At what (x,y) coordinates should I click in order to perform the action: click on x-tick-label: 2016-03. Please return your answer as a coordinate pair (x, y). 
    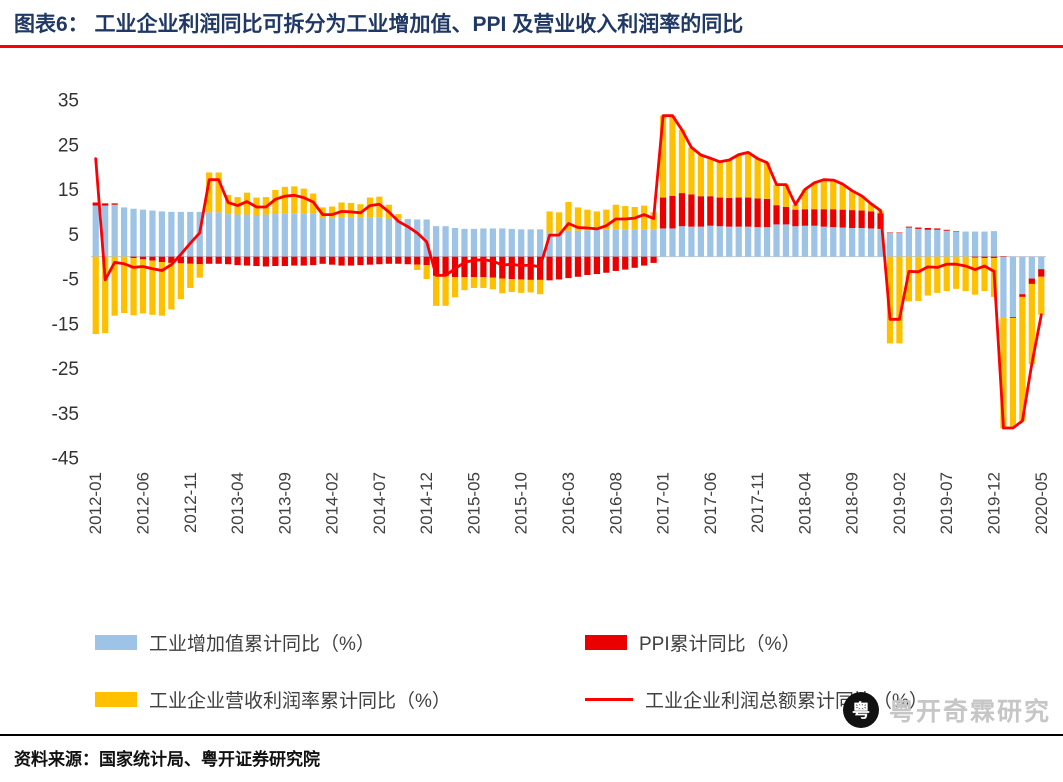
    Looking at the image, I should click on (568, 503).